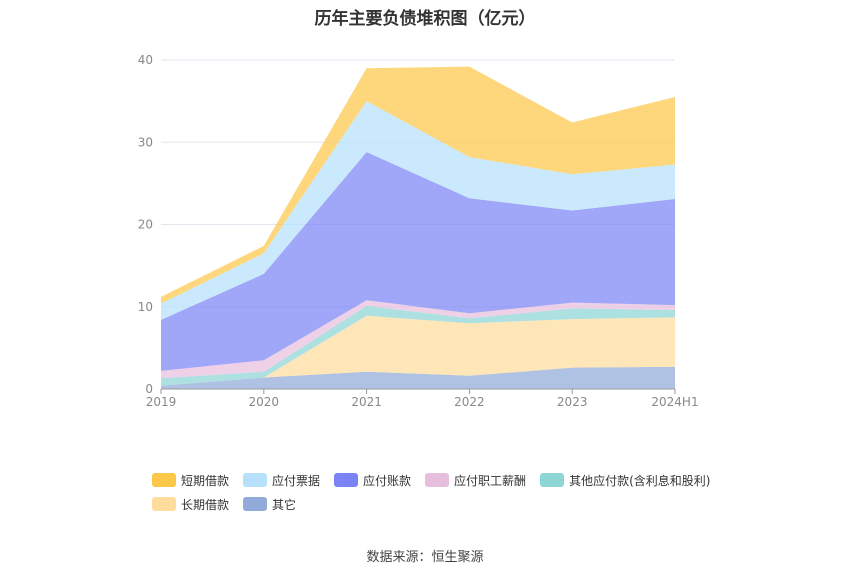 The width and height of the screenshot is (850, 575). What do you see at coordinates (452, 492) in the screenshot?
I see `chart-legend: 短期借款 应付票据 应付账款 应付职工薪酬 其他应付款(含利息和股利) 长期借款 其它` at bounding box center [452, 492].